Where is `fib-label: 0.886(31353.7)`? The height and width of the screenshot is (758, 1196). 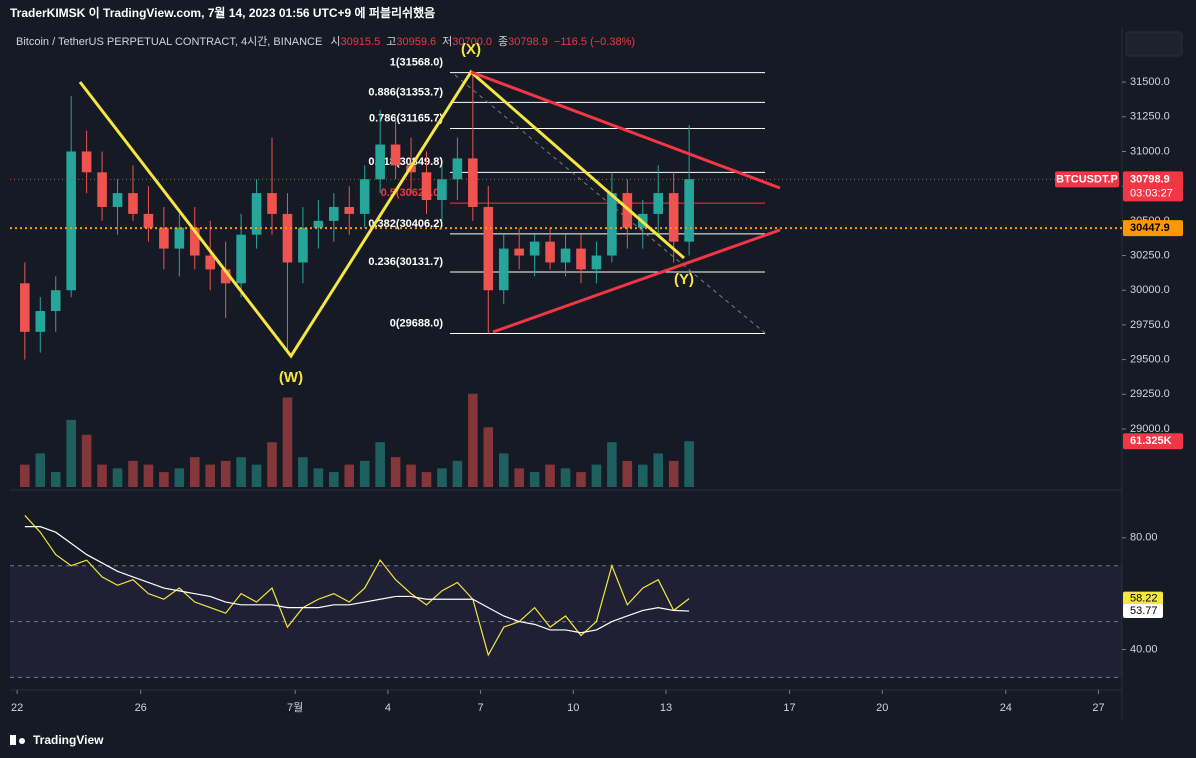 fib-label: 0.886(31353.7) is located at coordinates (405, 92).